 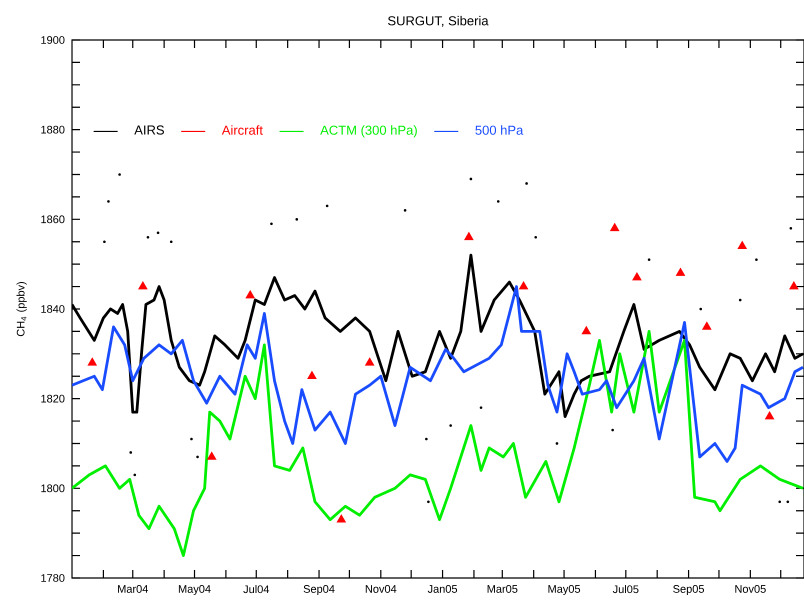 I want to click on legend-label: ACTM (300 hPa), so click(x=368, y=131).